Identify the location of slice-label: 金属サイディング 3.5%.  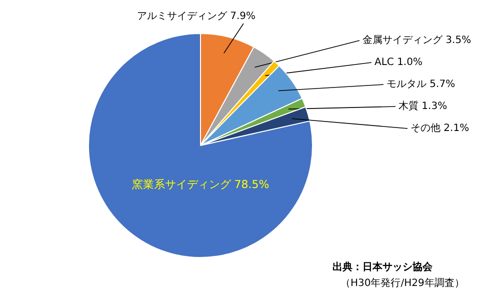
(417, 40).